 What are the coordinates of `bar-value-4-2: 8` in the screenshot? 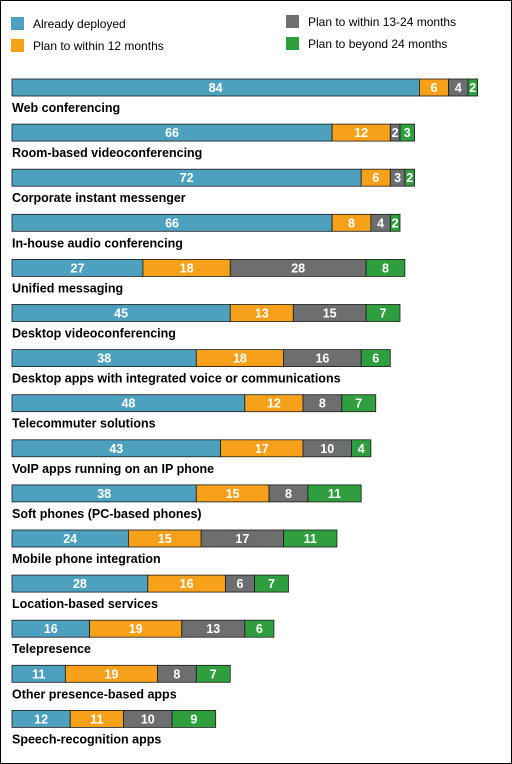 It's located at (351, 223).